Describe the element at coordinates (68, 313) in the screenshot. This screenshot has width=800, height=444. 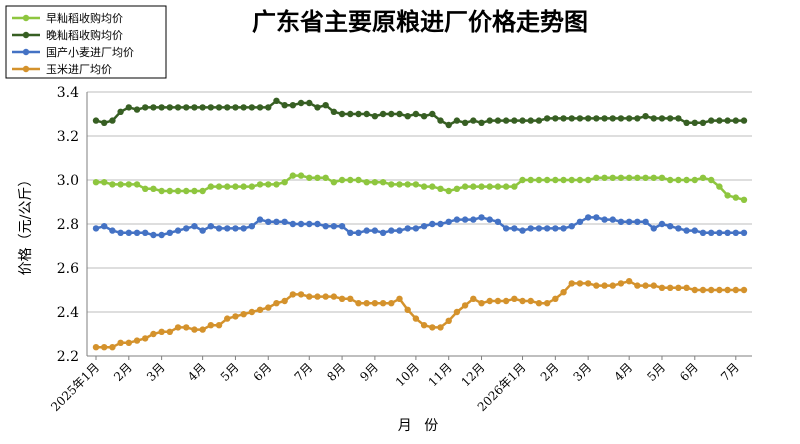
I see `y-tick-label: 2.4` at that location.